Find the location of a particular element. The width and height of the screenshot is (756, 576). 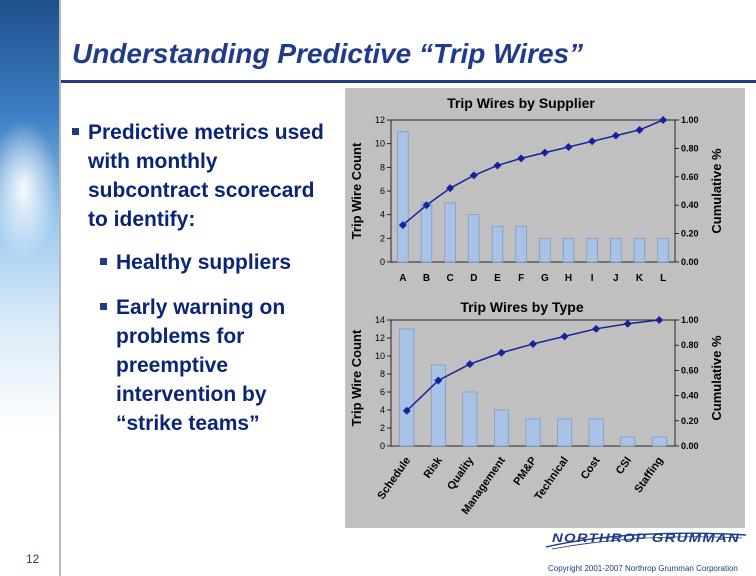

category-label: J is located at coordinates (616, 278).